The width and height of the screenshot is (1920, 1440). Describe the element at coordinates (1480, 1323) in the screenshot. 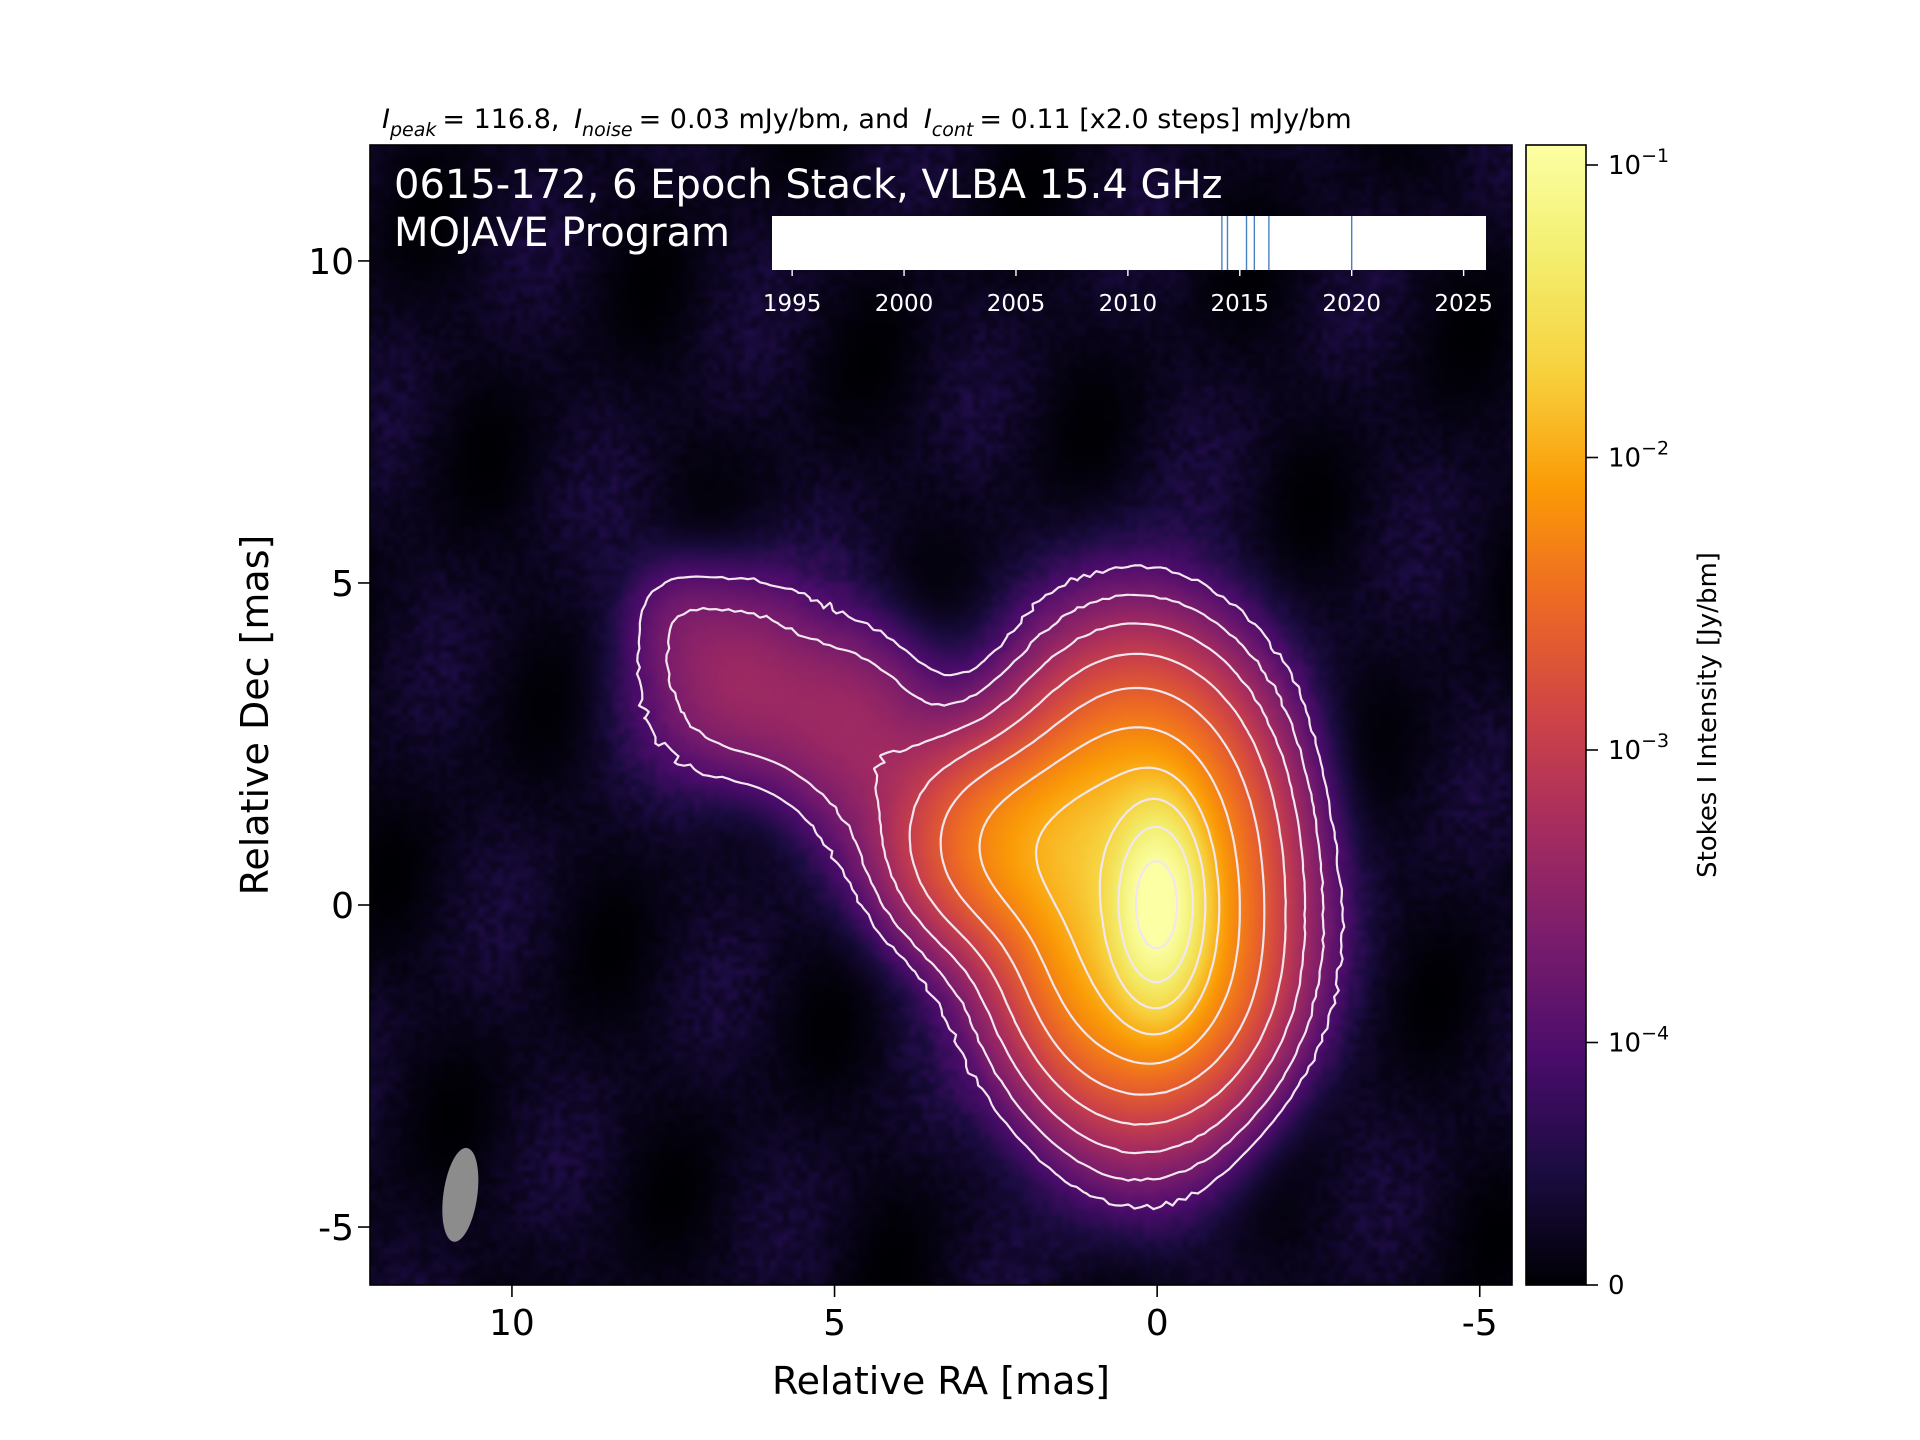

I see `x-tick-label: -5` at that location.